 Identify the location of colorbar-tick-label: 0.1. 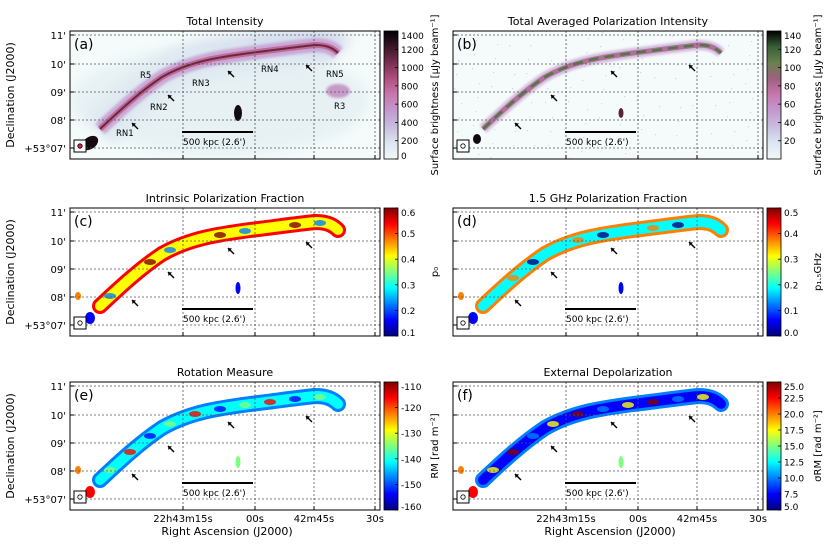
(408, 334).